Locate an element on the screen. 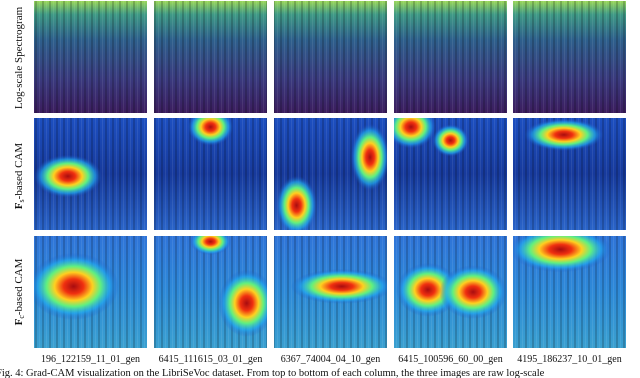 This screenshot has width=640, height=378. column-label: 6415_100596_60_00_gen is located at coordinates (450, 359).